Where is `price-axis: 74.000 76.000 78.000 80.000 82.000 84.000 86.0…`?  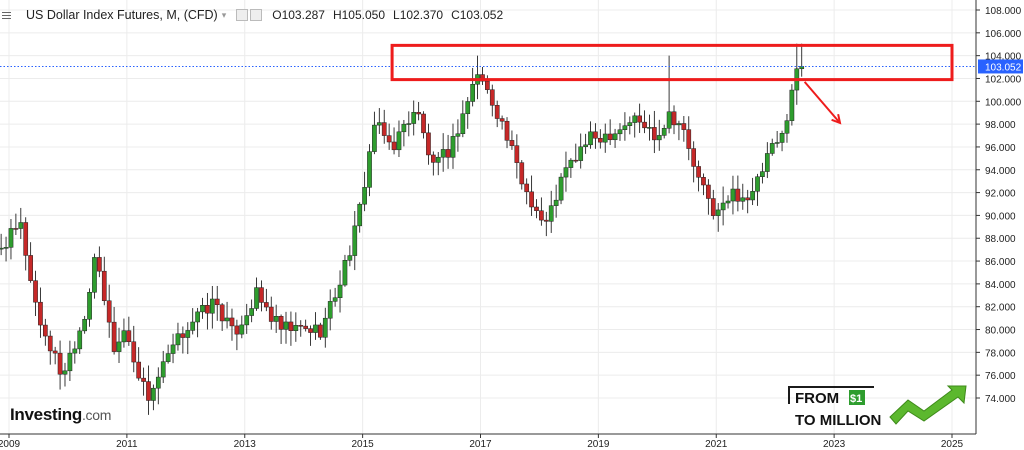
price-axis: 74.000 76.000 78.000 80.000 82.000 84.000 86.0… is located at coordinates (999, 205).